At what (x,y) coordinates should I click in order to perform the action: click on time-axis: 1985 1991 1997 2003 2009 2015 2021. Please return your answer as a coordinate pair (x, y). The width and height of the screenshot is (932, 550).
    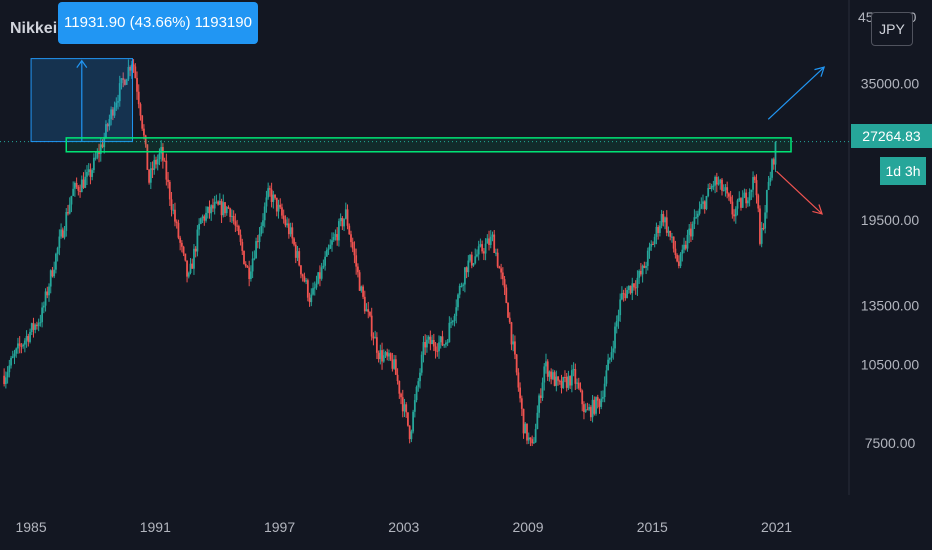
    Looking at the image, I should click on (403, 527).